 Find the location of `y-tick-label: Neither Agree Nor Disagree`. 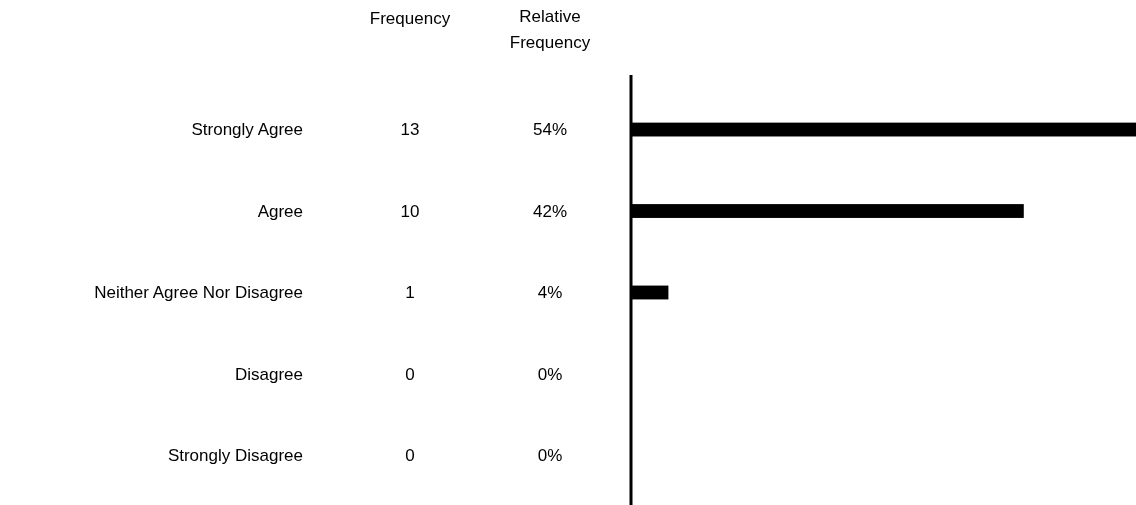

y-tick-label: Neither Agree Nor Disagree is located at coordinates (198, 293).